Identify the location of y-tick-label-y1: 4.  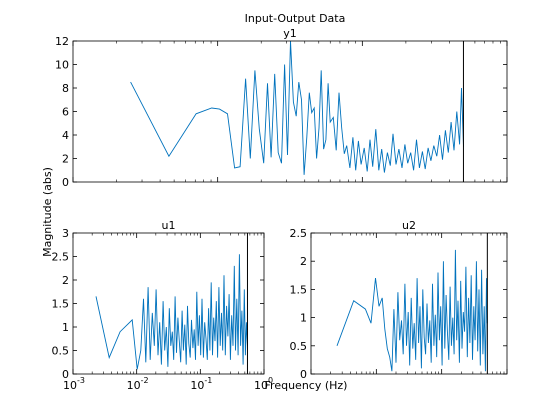
(65, 135).